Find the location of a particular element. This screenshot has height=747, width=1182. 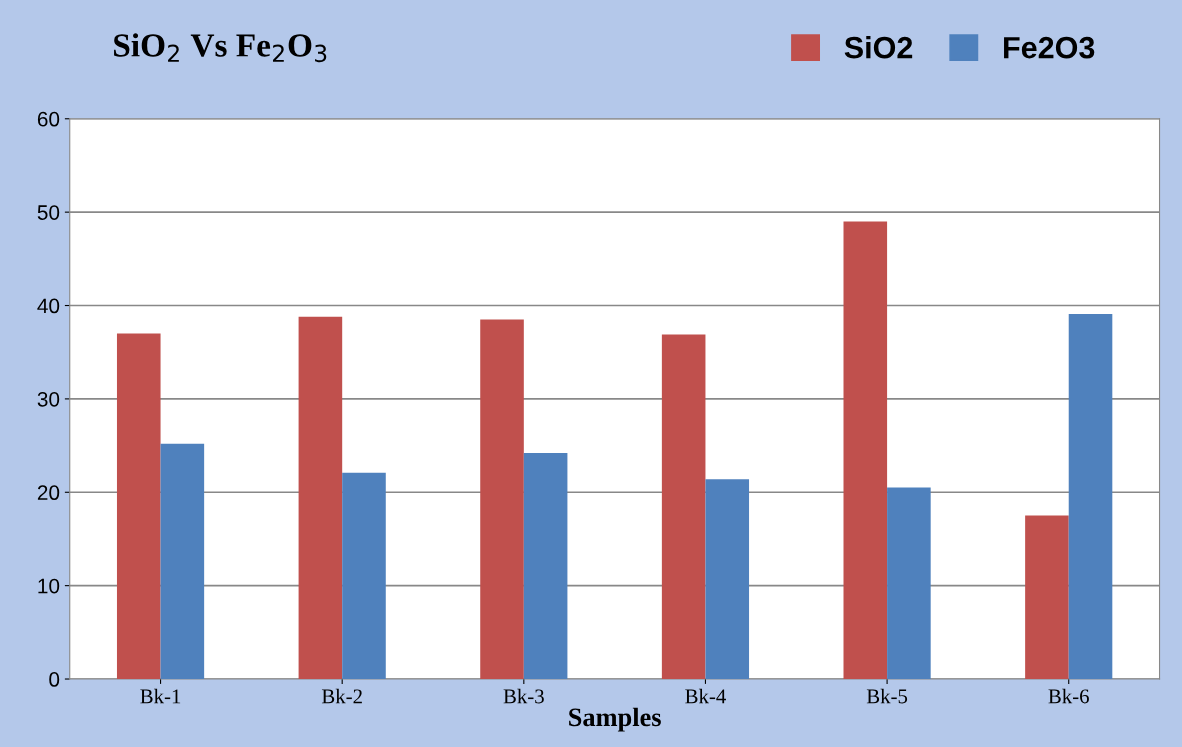

y-tick-label: 10 is located at coordinates (49, 586).